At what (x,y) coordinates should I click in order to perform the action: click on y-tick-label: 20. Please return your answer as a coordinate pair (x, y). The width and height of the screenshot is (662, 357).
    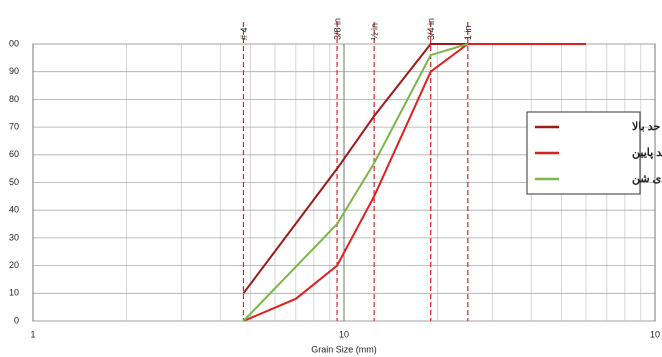
    Looking at the image, I should click on (14, 265).